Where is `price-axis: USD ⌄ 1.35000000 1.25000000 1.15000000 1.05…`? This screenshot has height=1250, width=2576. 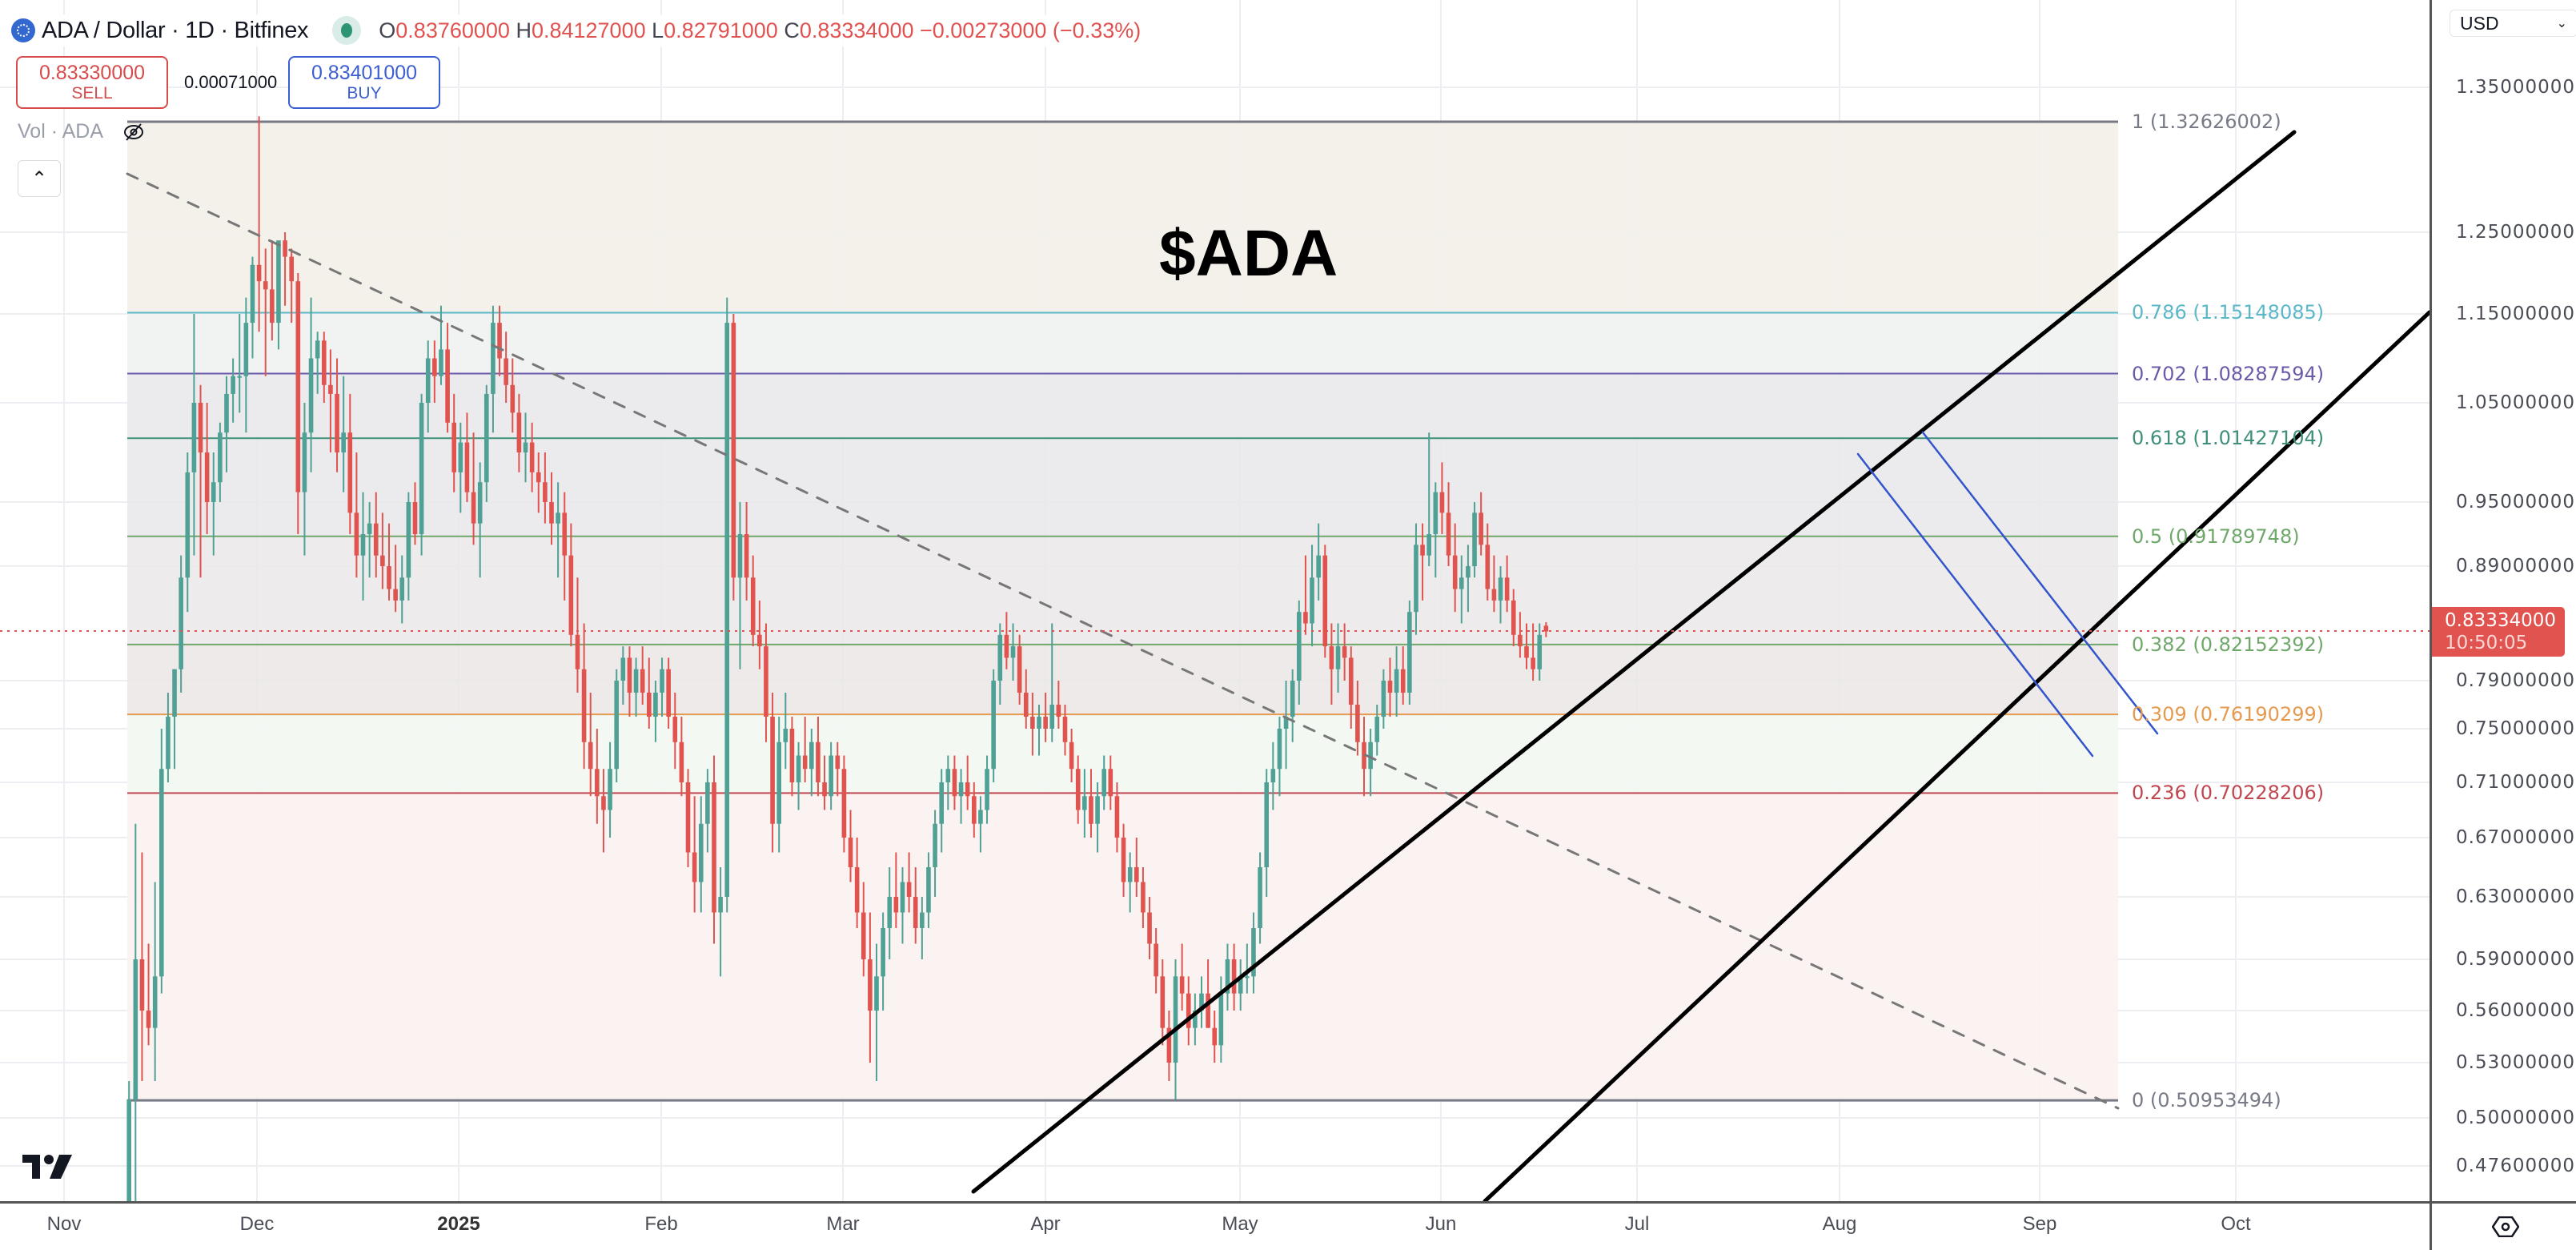 price-axis: USD ⌄ 1.35000000 1.25000000 1.15000000 1.05… is located at coordinates (2503, 600).